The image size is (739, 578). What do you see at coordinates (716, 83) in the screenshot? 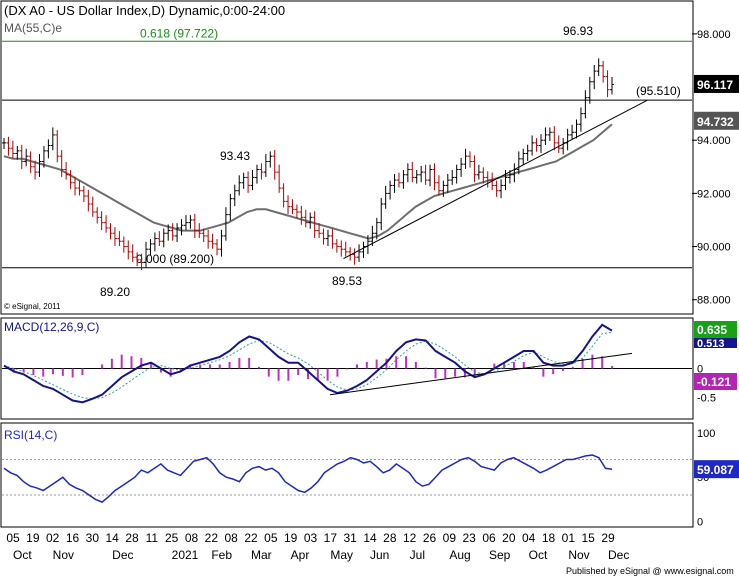
I see `last-price-box` at bounding box center [716, 83].